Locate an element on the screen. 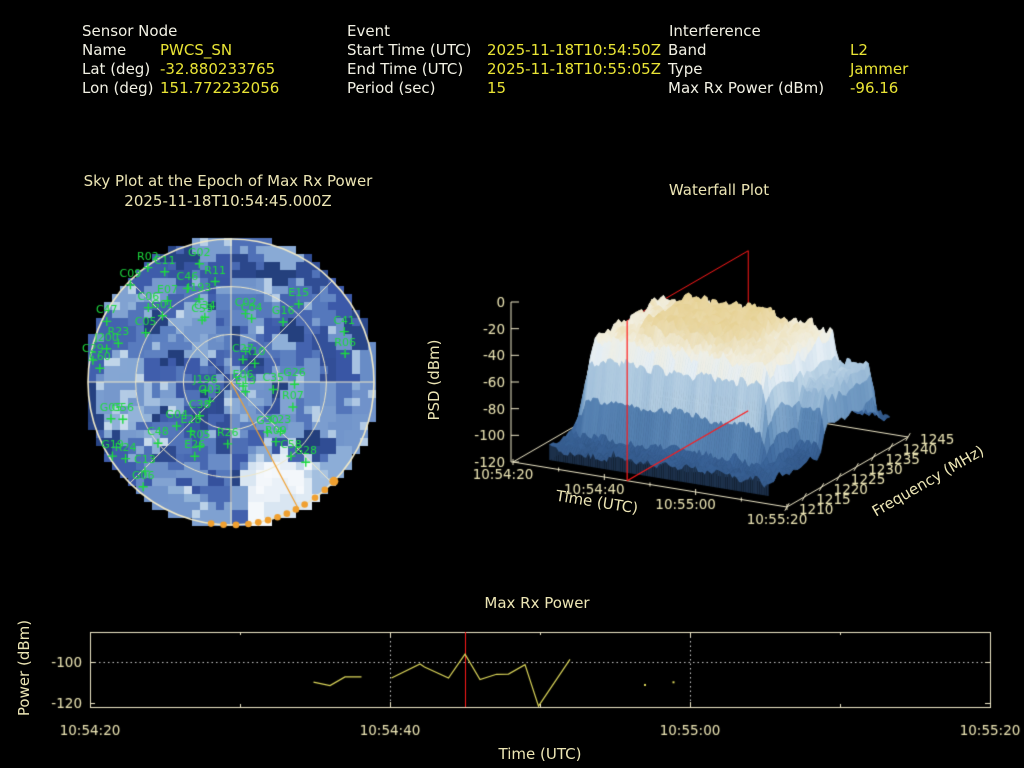 The width and height of the screenshot is (1024, 768). event-period-value: 15 is located at coordinates (497, 88).